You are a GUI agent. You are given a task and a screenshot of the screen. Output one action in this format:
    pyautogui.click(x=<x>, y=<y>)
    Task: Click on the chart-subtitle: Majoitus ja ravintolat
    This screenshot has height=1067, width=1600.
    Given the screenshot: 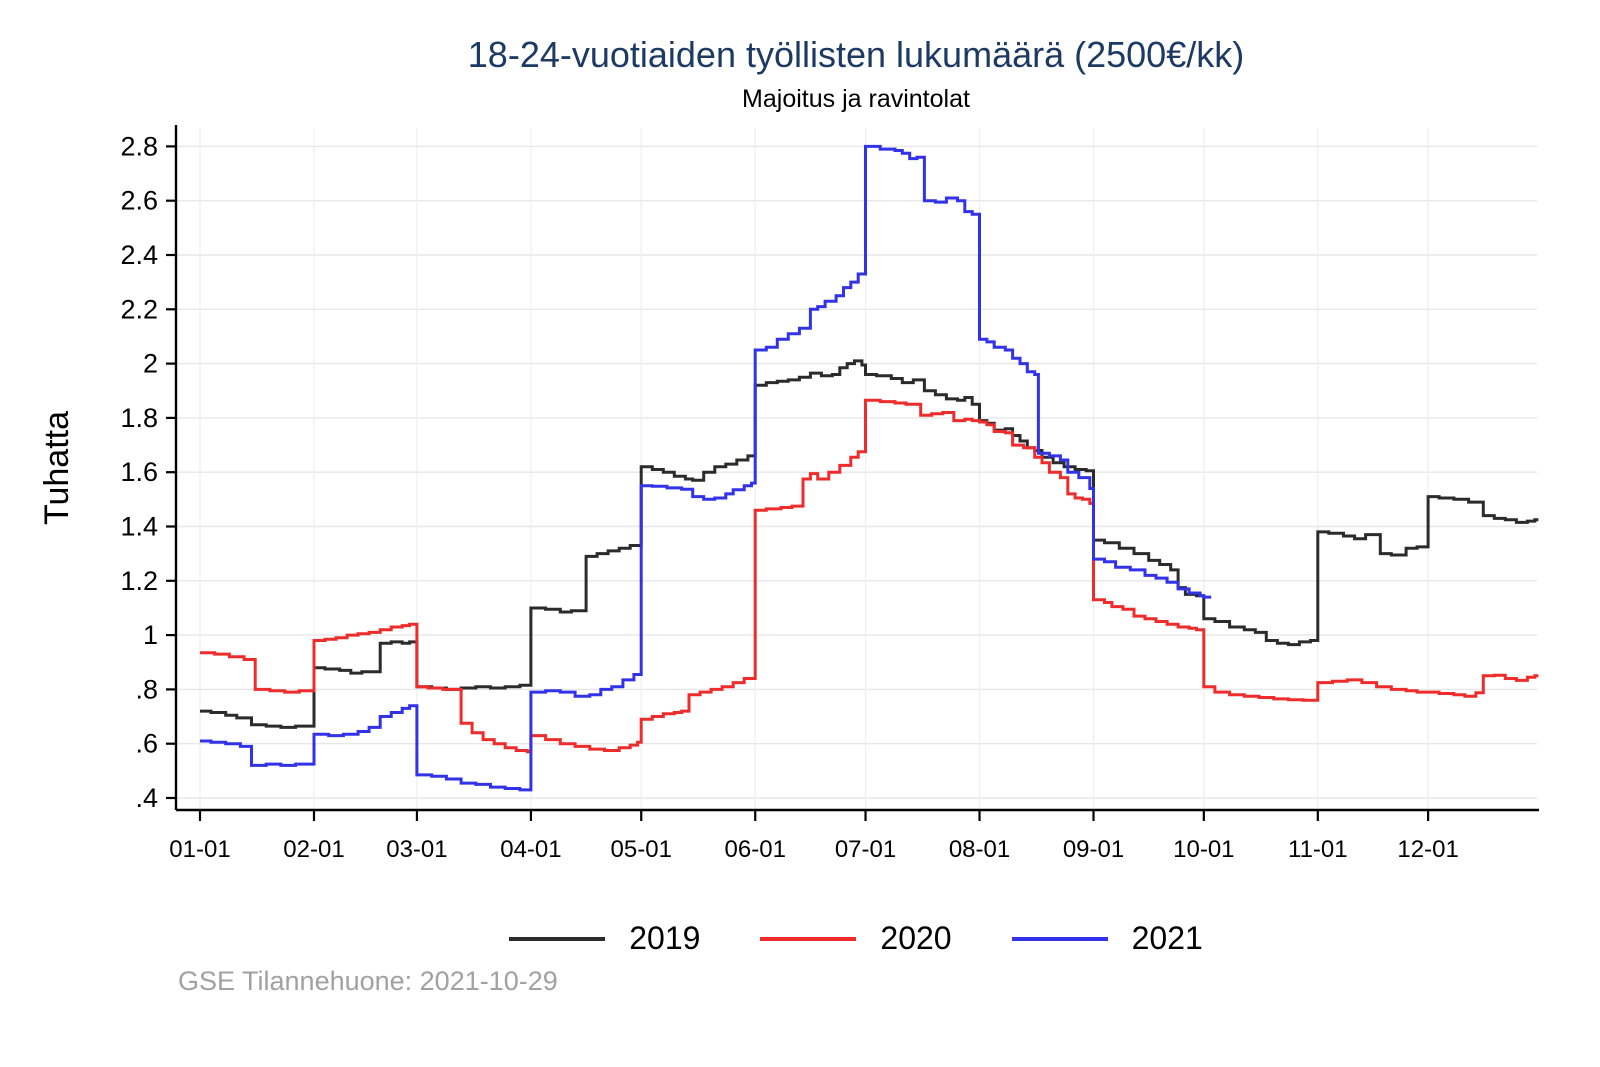 What is the action you would take?
    pyautogui.click(x=856, y=99)
    